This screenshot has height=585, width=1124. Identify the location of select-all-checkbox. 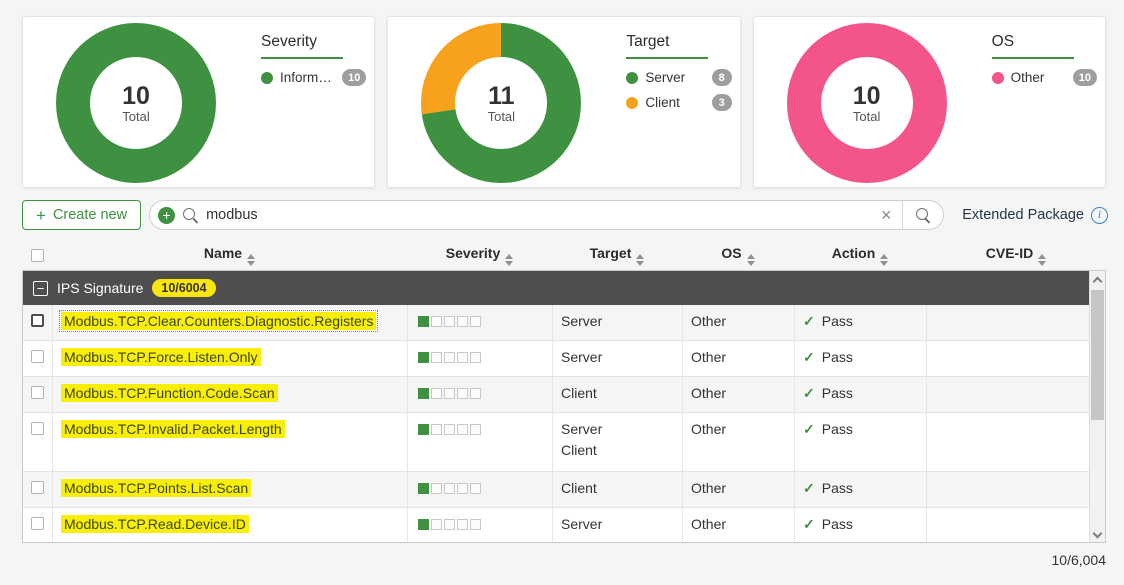
(37, 255).